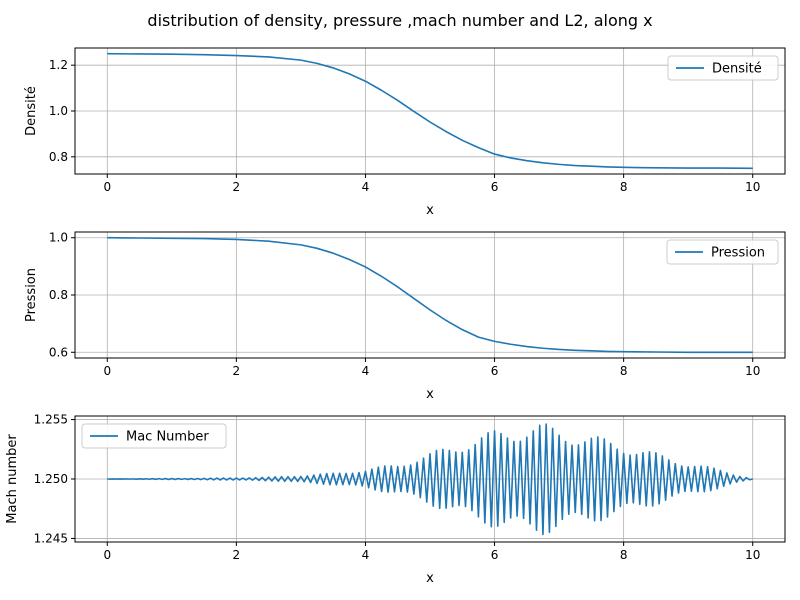  I want to click on y-axis-label: Mach number, so click(12, 479).